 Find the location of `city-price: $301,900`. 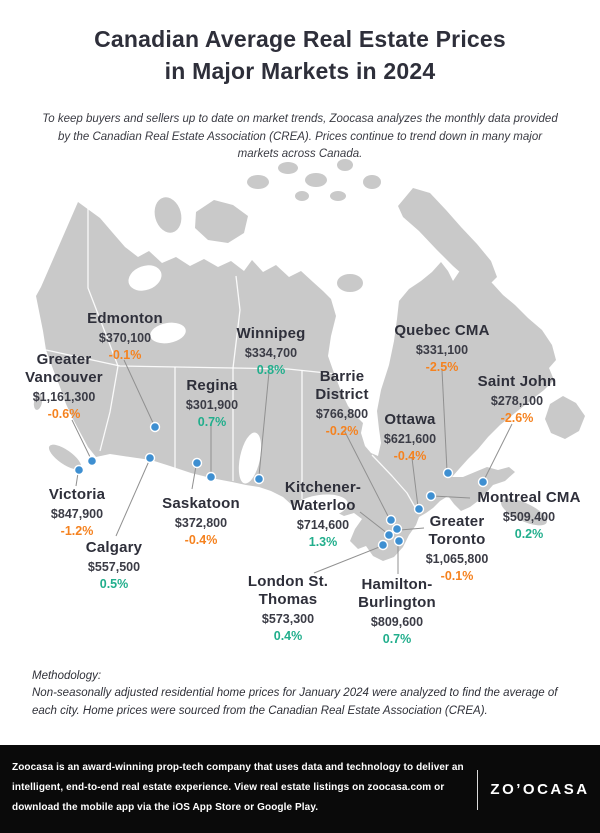

city-price: $301,900 is located at coordinates (212, 405).